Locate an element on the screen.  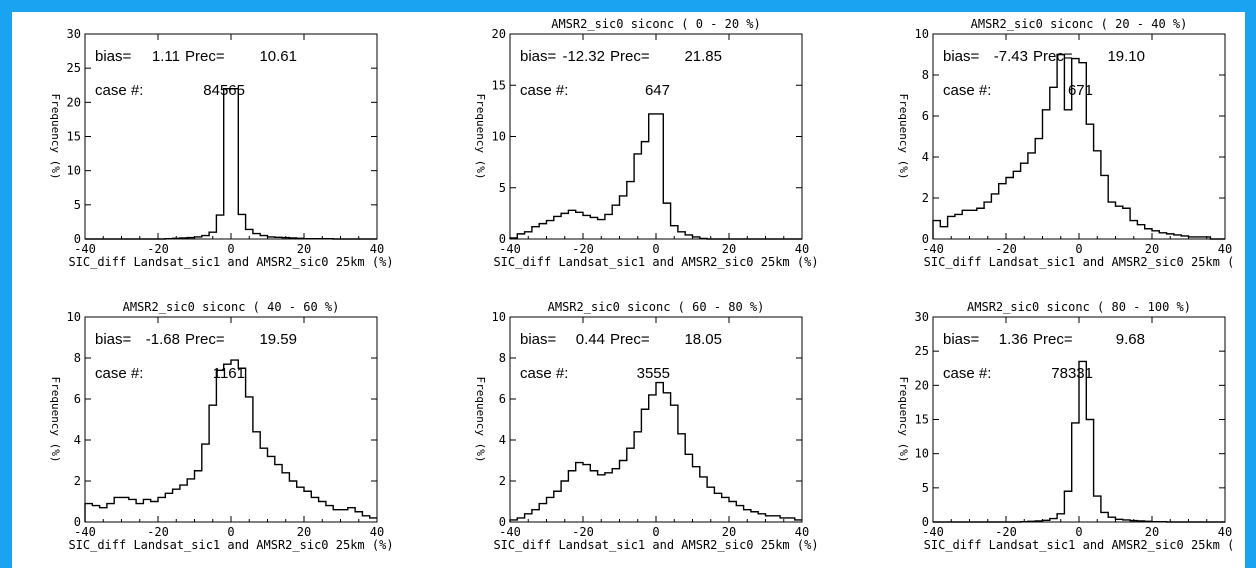
case-count-value: 3555 is located at coordinates (653, 373).